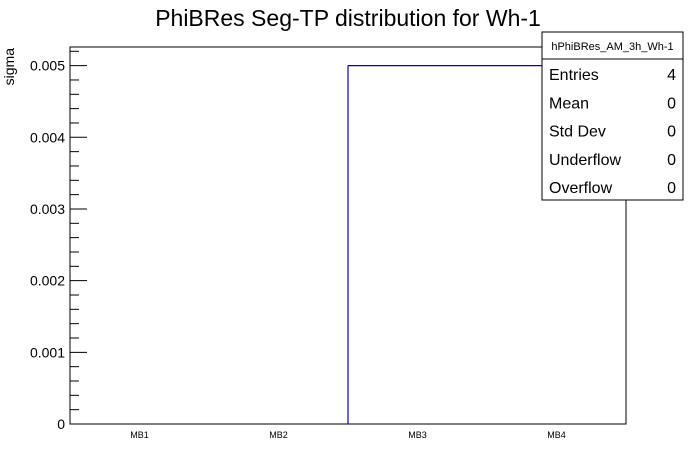  What do you see at coordinates (569, 103) in the screenshot?
I see `stats-label: Mean` at bounding box center [569, 103].